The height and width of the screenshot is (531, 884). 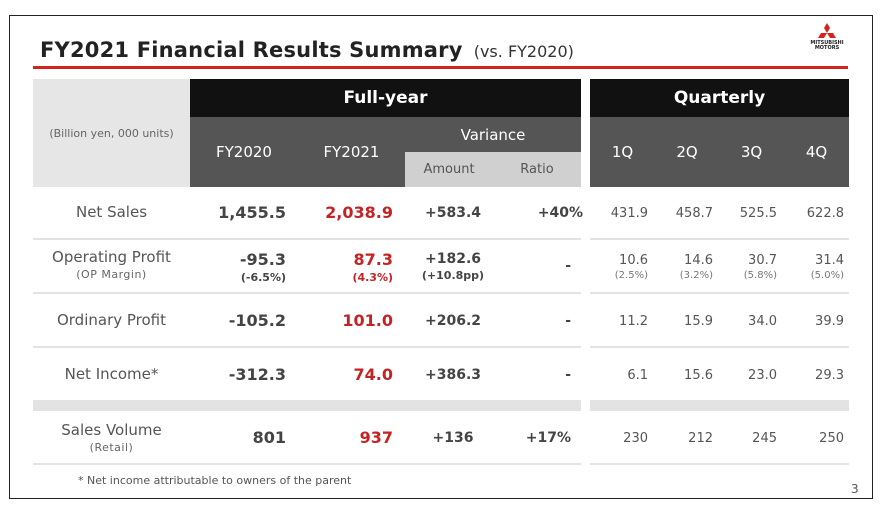 I want to click on sales-volume-q4: 250, so click(x=814, y=438).